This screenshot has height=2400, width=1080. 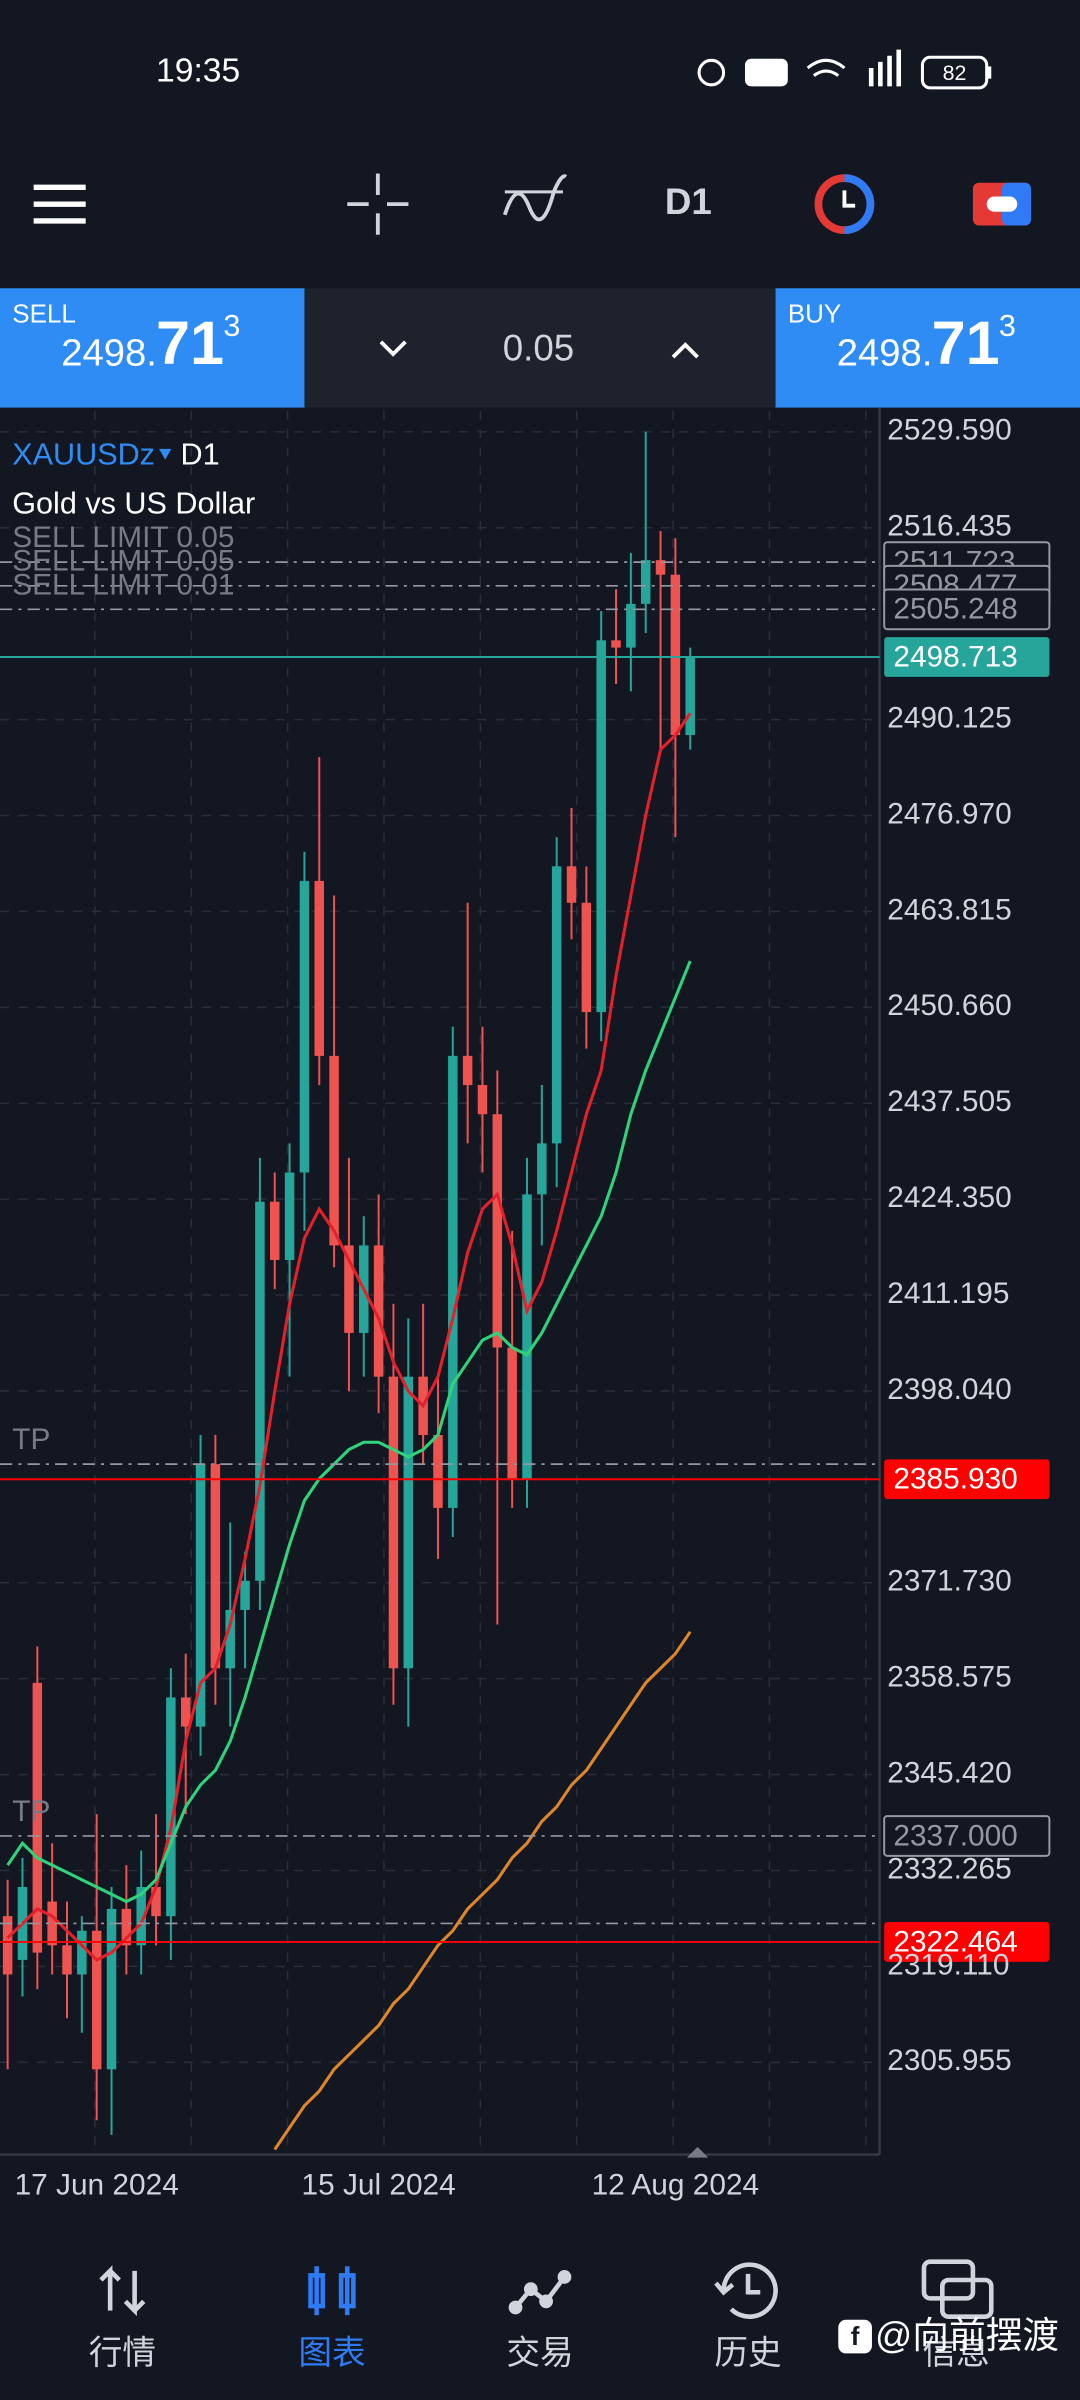 I want to click on menu-button, so click(x=59, y=204).